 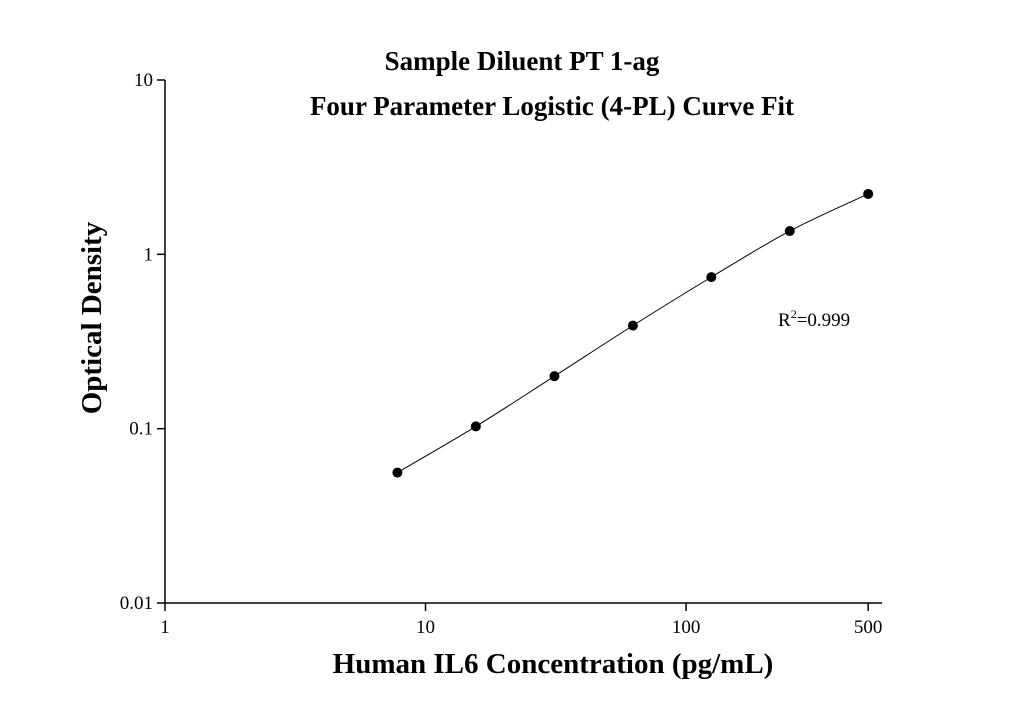 I want to click on x-tick-label: 1, so click(x=165, y=627).